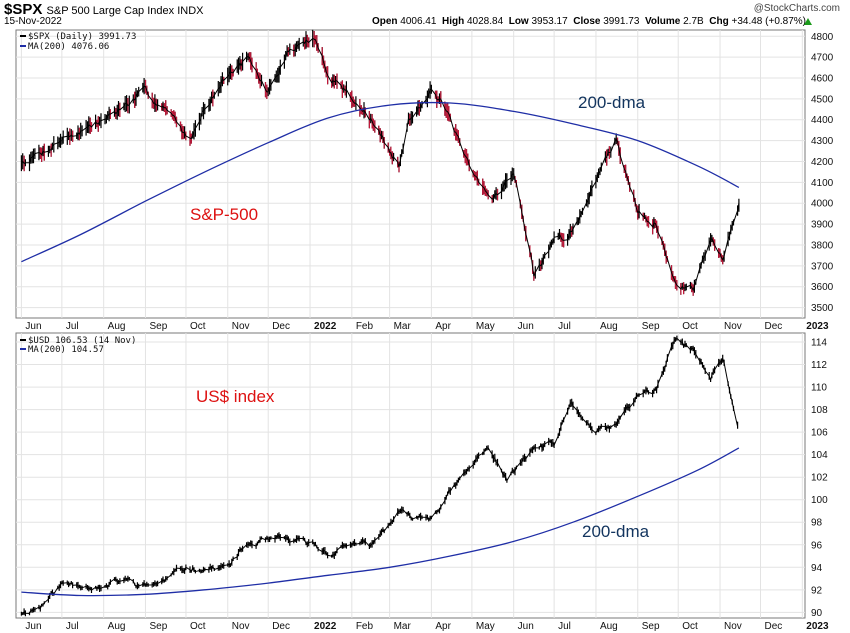 The image size is (850, 633). What do you see at coordinates (235, 396) in the screenshot?
I see `chart-annotation: US$ index` at bounding box center [235, 396].